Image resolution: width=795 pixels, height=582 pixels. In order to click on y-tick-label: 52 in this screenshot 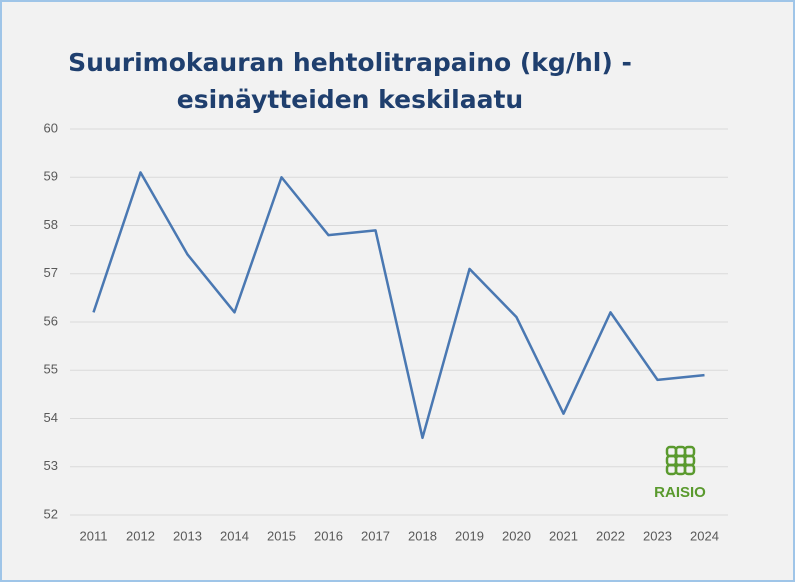, I will do `click(51, 513)`.